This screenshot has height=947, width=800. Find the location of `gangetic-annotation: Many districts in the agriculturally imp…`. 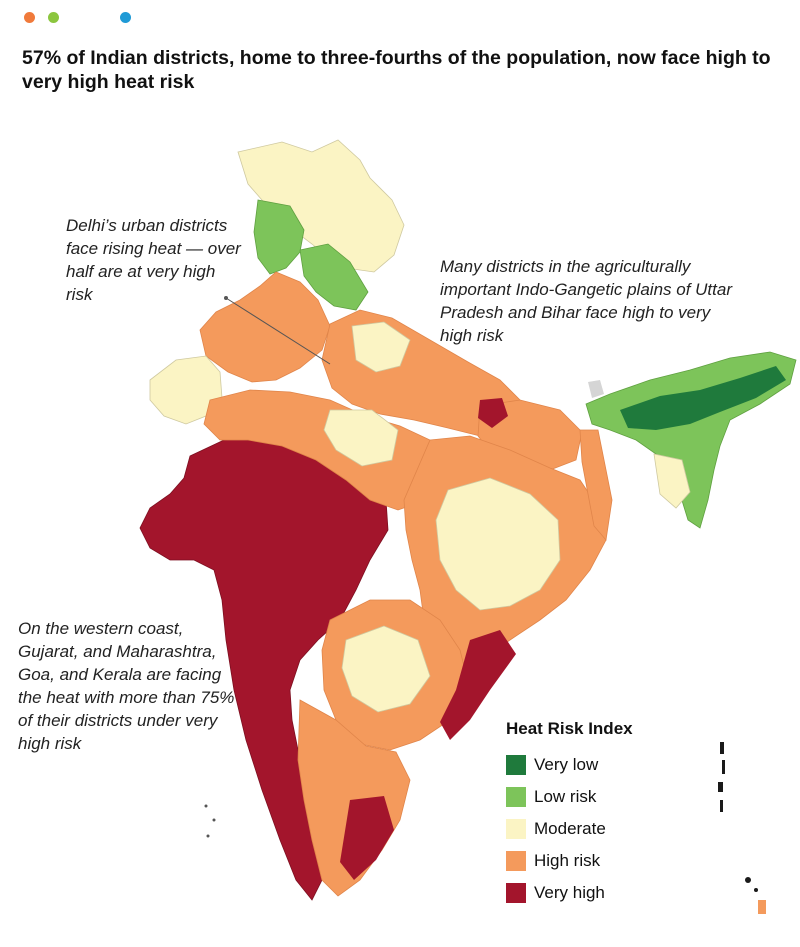

gangetic-annotation: Many districts in the agriculturally imp… is located at coordinates (586, 301).